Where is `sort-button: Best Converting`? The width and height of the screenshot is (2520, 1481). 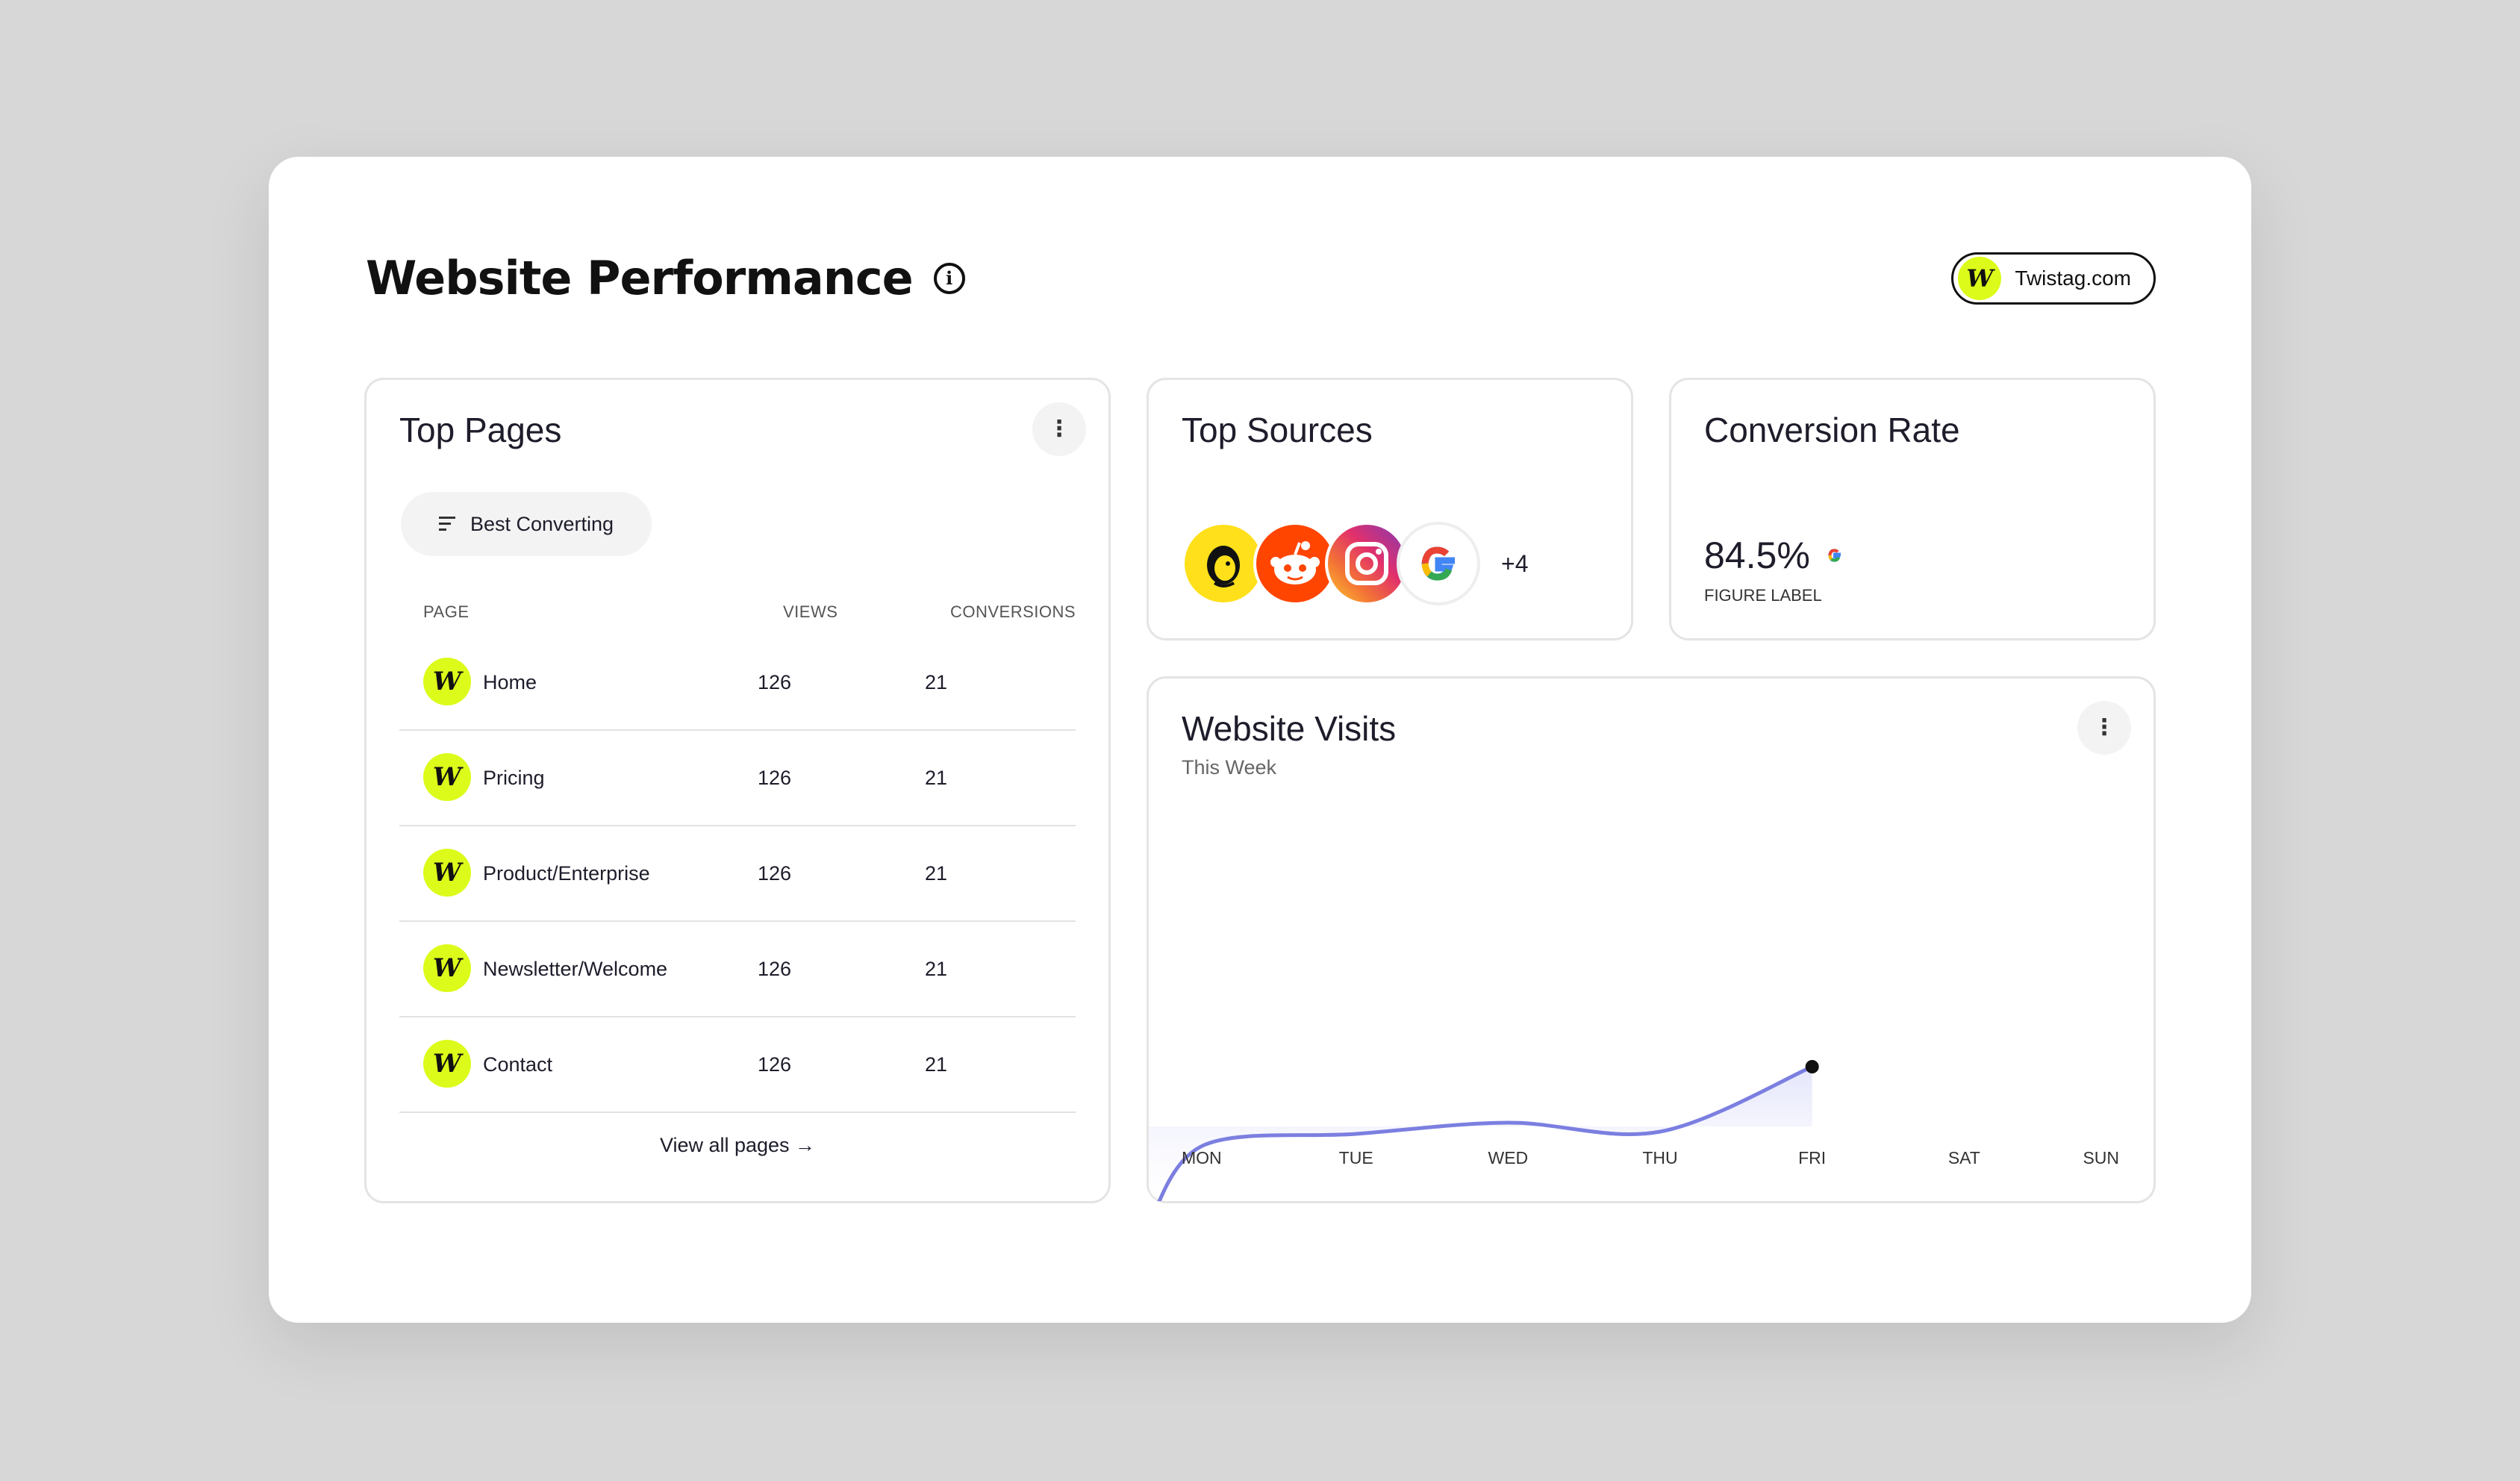 sort-button: Best Converting is located at coordinates (526, 524).